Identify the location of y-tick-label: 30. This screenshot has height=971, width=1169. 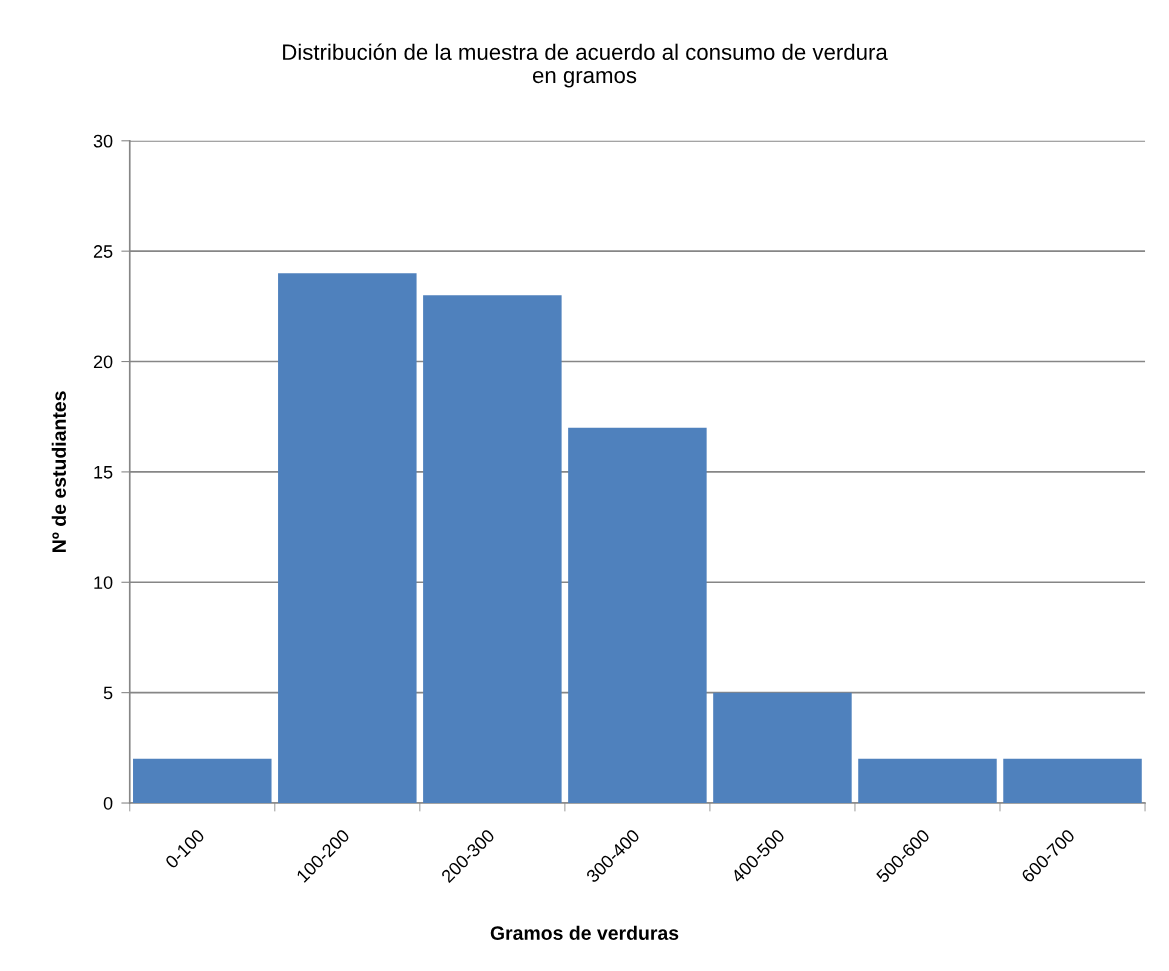
(103, 141).